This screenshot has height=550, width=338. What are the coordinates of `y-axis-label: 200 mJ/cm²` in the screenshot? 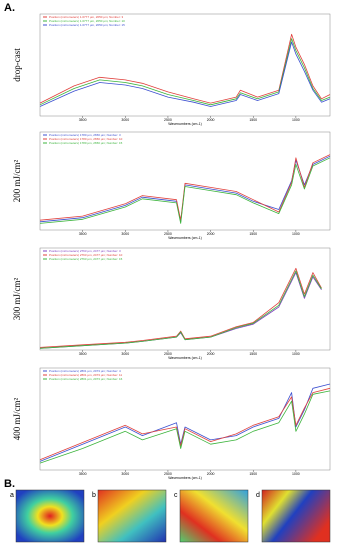 It's located at (17, 180).